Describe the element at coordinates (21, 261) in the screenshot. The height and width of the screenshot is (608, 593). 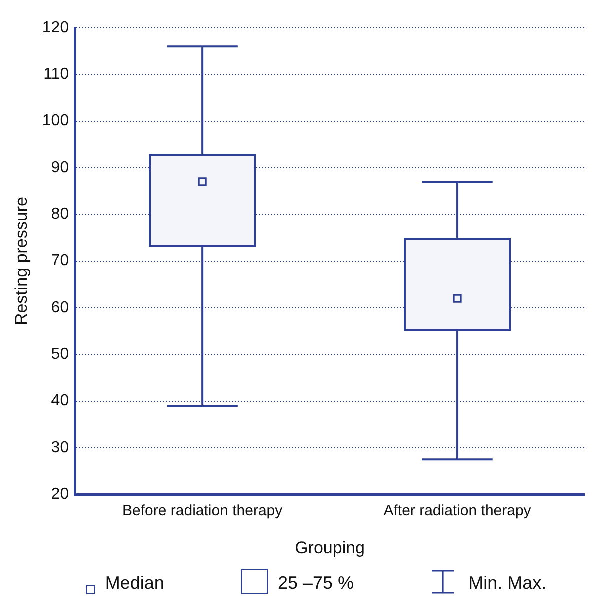
I see `y-axis-title: Resting pressure` at that location.